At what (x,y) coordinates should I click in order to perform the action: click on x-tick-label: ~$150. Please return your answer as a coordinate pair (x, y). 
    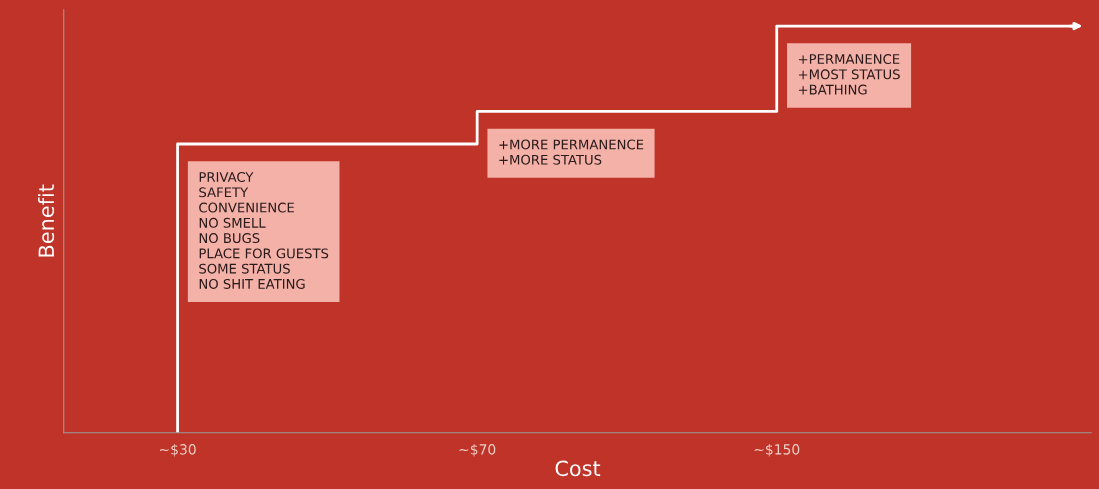
    Looking at the image, I should click on (777, 450).